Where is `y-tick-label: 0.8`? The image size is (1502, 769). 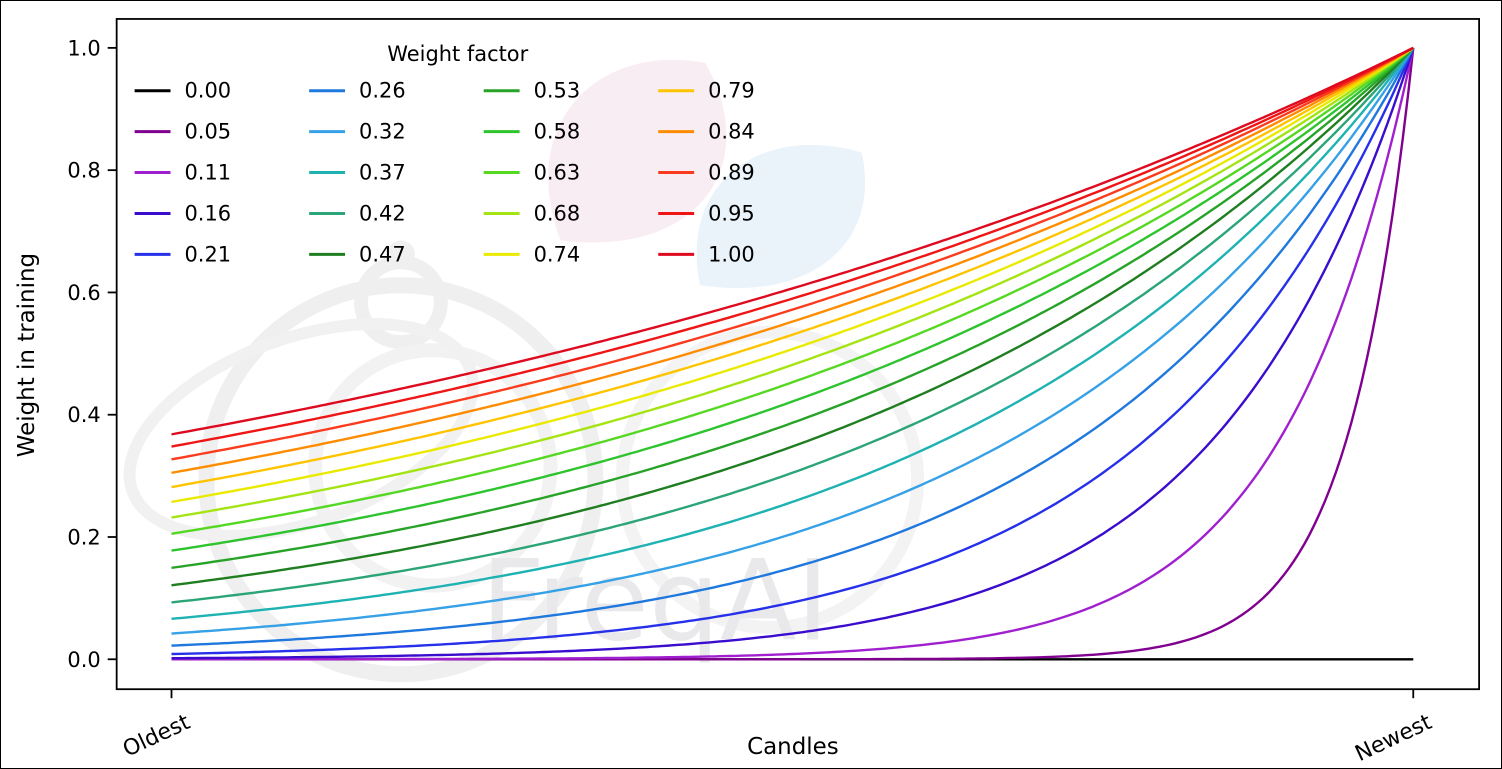
y-tick-label: 0.8 is located at coordinates (83, 171).